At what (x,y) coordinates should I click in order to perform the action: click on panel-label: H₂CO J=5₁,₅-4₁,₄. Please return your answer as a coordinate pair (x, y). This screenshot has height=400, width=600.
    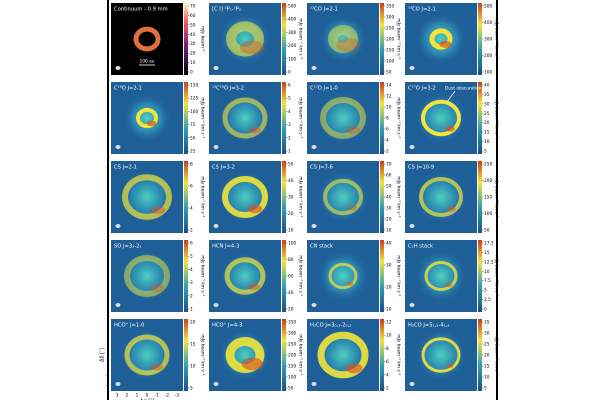
    Looking at the image, I should click on (428, 326).